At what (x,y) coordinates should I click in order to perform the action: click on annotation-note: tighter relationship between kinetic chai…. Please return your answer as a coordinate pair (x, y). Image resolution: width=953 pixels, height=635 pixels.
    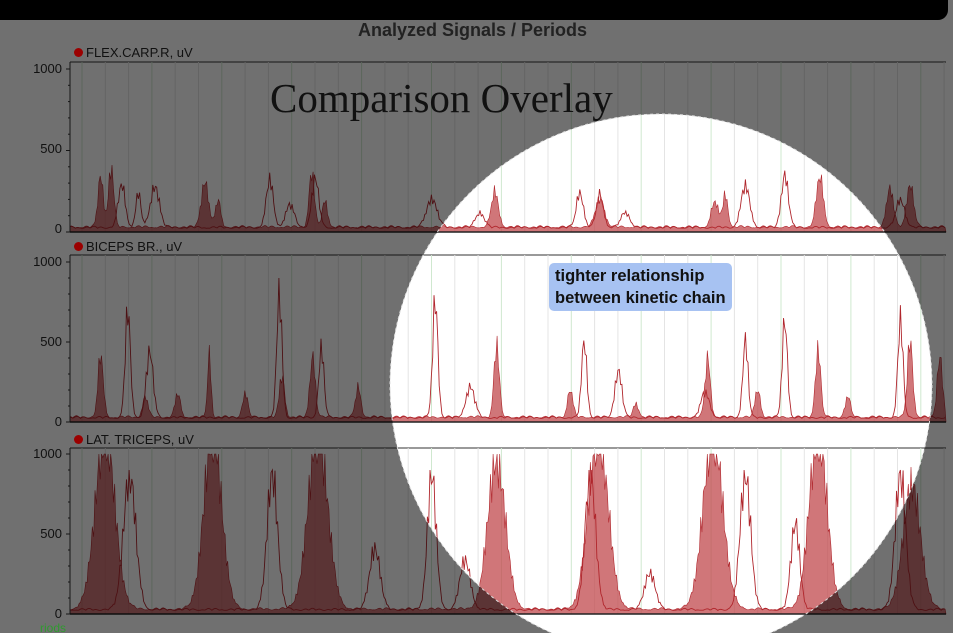
    Looking at the image, I should click on (640, 287).